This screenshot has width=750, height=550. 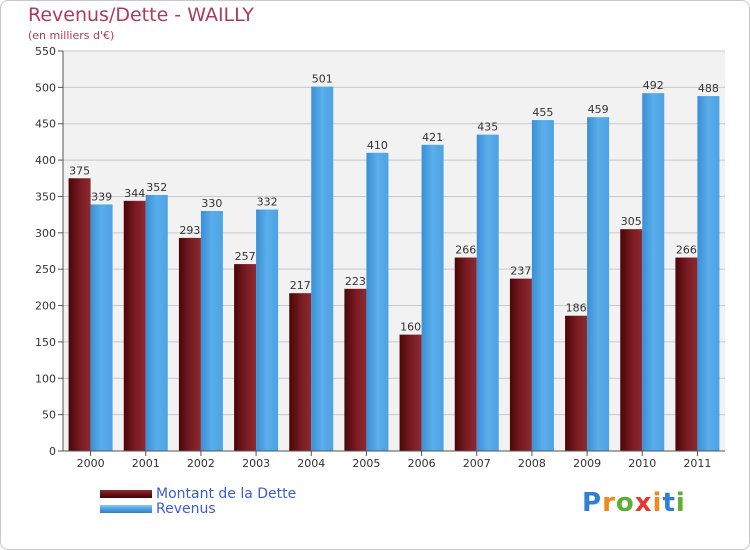 What do you see at coordinates (45, 269) in the screenshot?
I see `y-tick-label: 250` at bounding box center [45, 269].